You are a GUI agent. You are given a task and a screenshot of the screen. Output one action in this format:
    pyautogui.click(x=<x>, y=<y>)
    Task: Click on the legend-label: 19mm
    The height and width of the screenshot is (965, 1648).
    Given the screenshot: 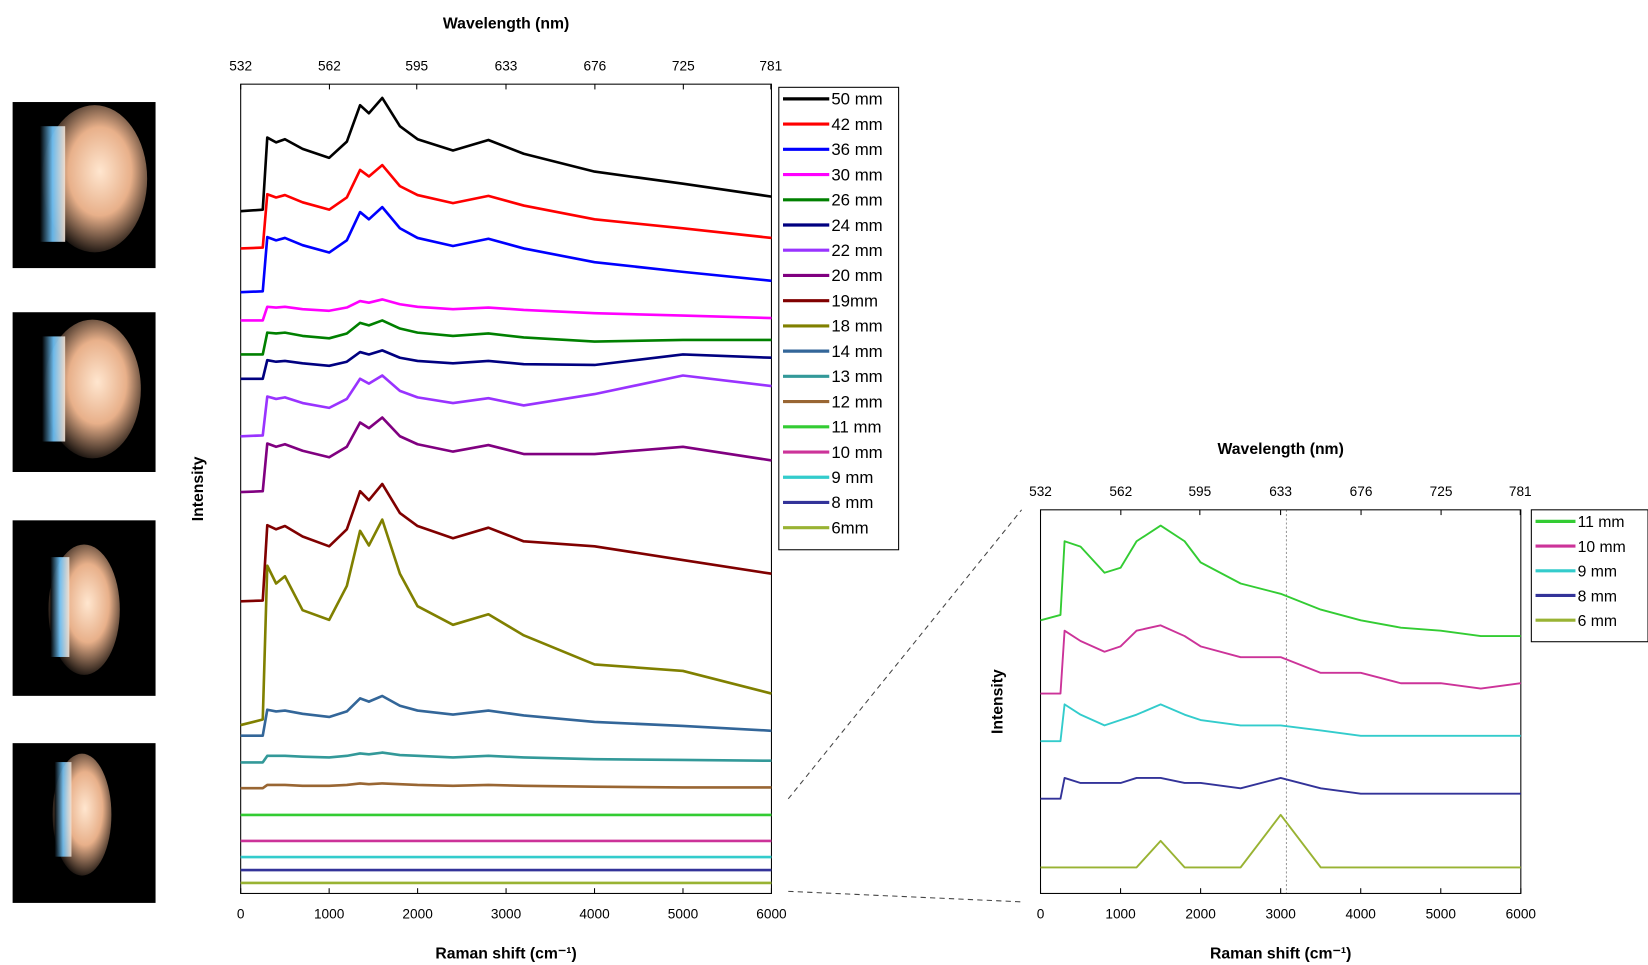 What is the action you would take?
    pyautogui.click(x=854, y=300)
    